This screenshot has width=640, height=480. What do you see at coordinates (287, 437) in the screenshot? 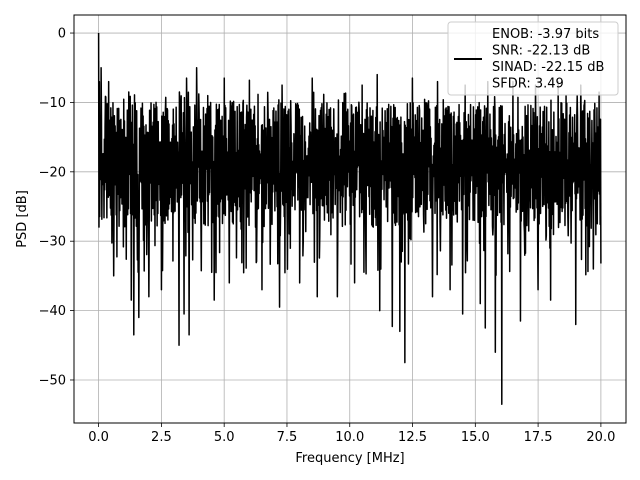
I see `x-tick-label: 7.5` at bounding box center [287, 437].